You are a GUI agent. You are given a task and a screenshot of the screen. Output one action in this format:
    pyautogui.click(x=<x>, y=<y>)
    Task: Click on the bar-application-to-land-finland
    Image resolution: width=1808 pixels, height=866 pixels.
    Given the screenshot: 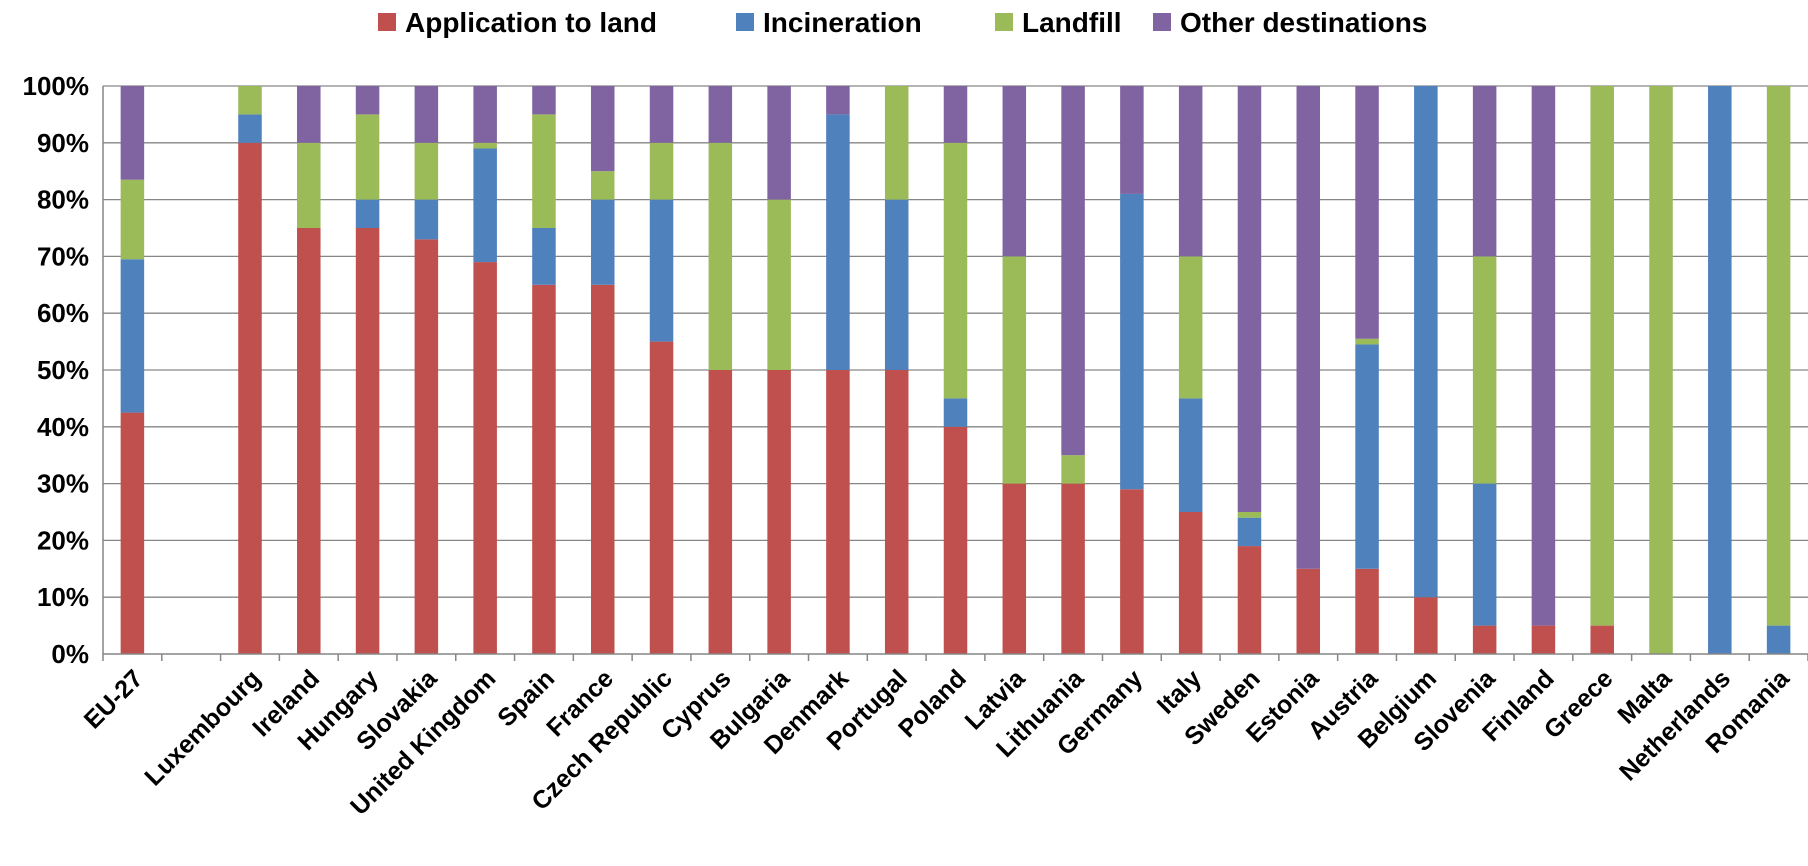 What is the action you would take?
    pyautogui.click(x=1543, y=639)
    